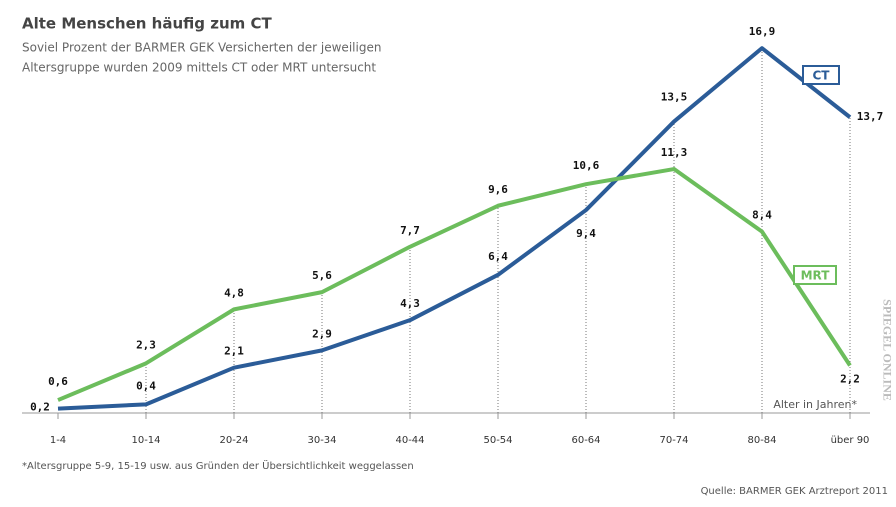  I want to click on data-label: 6,4, so click(498, 256).